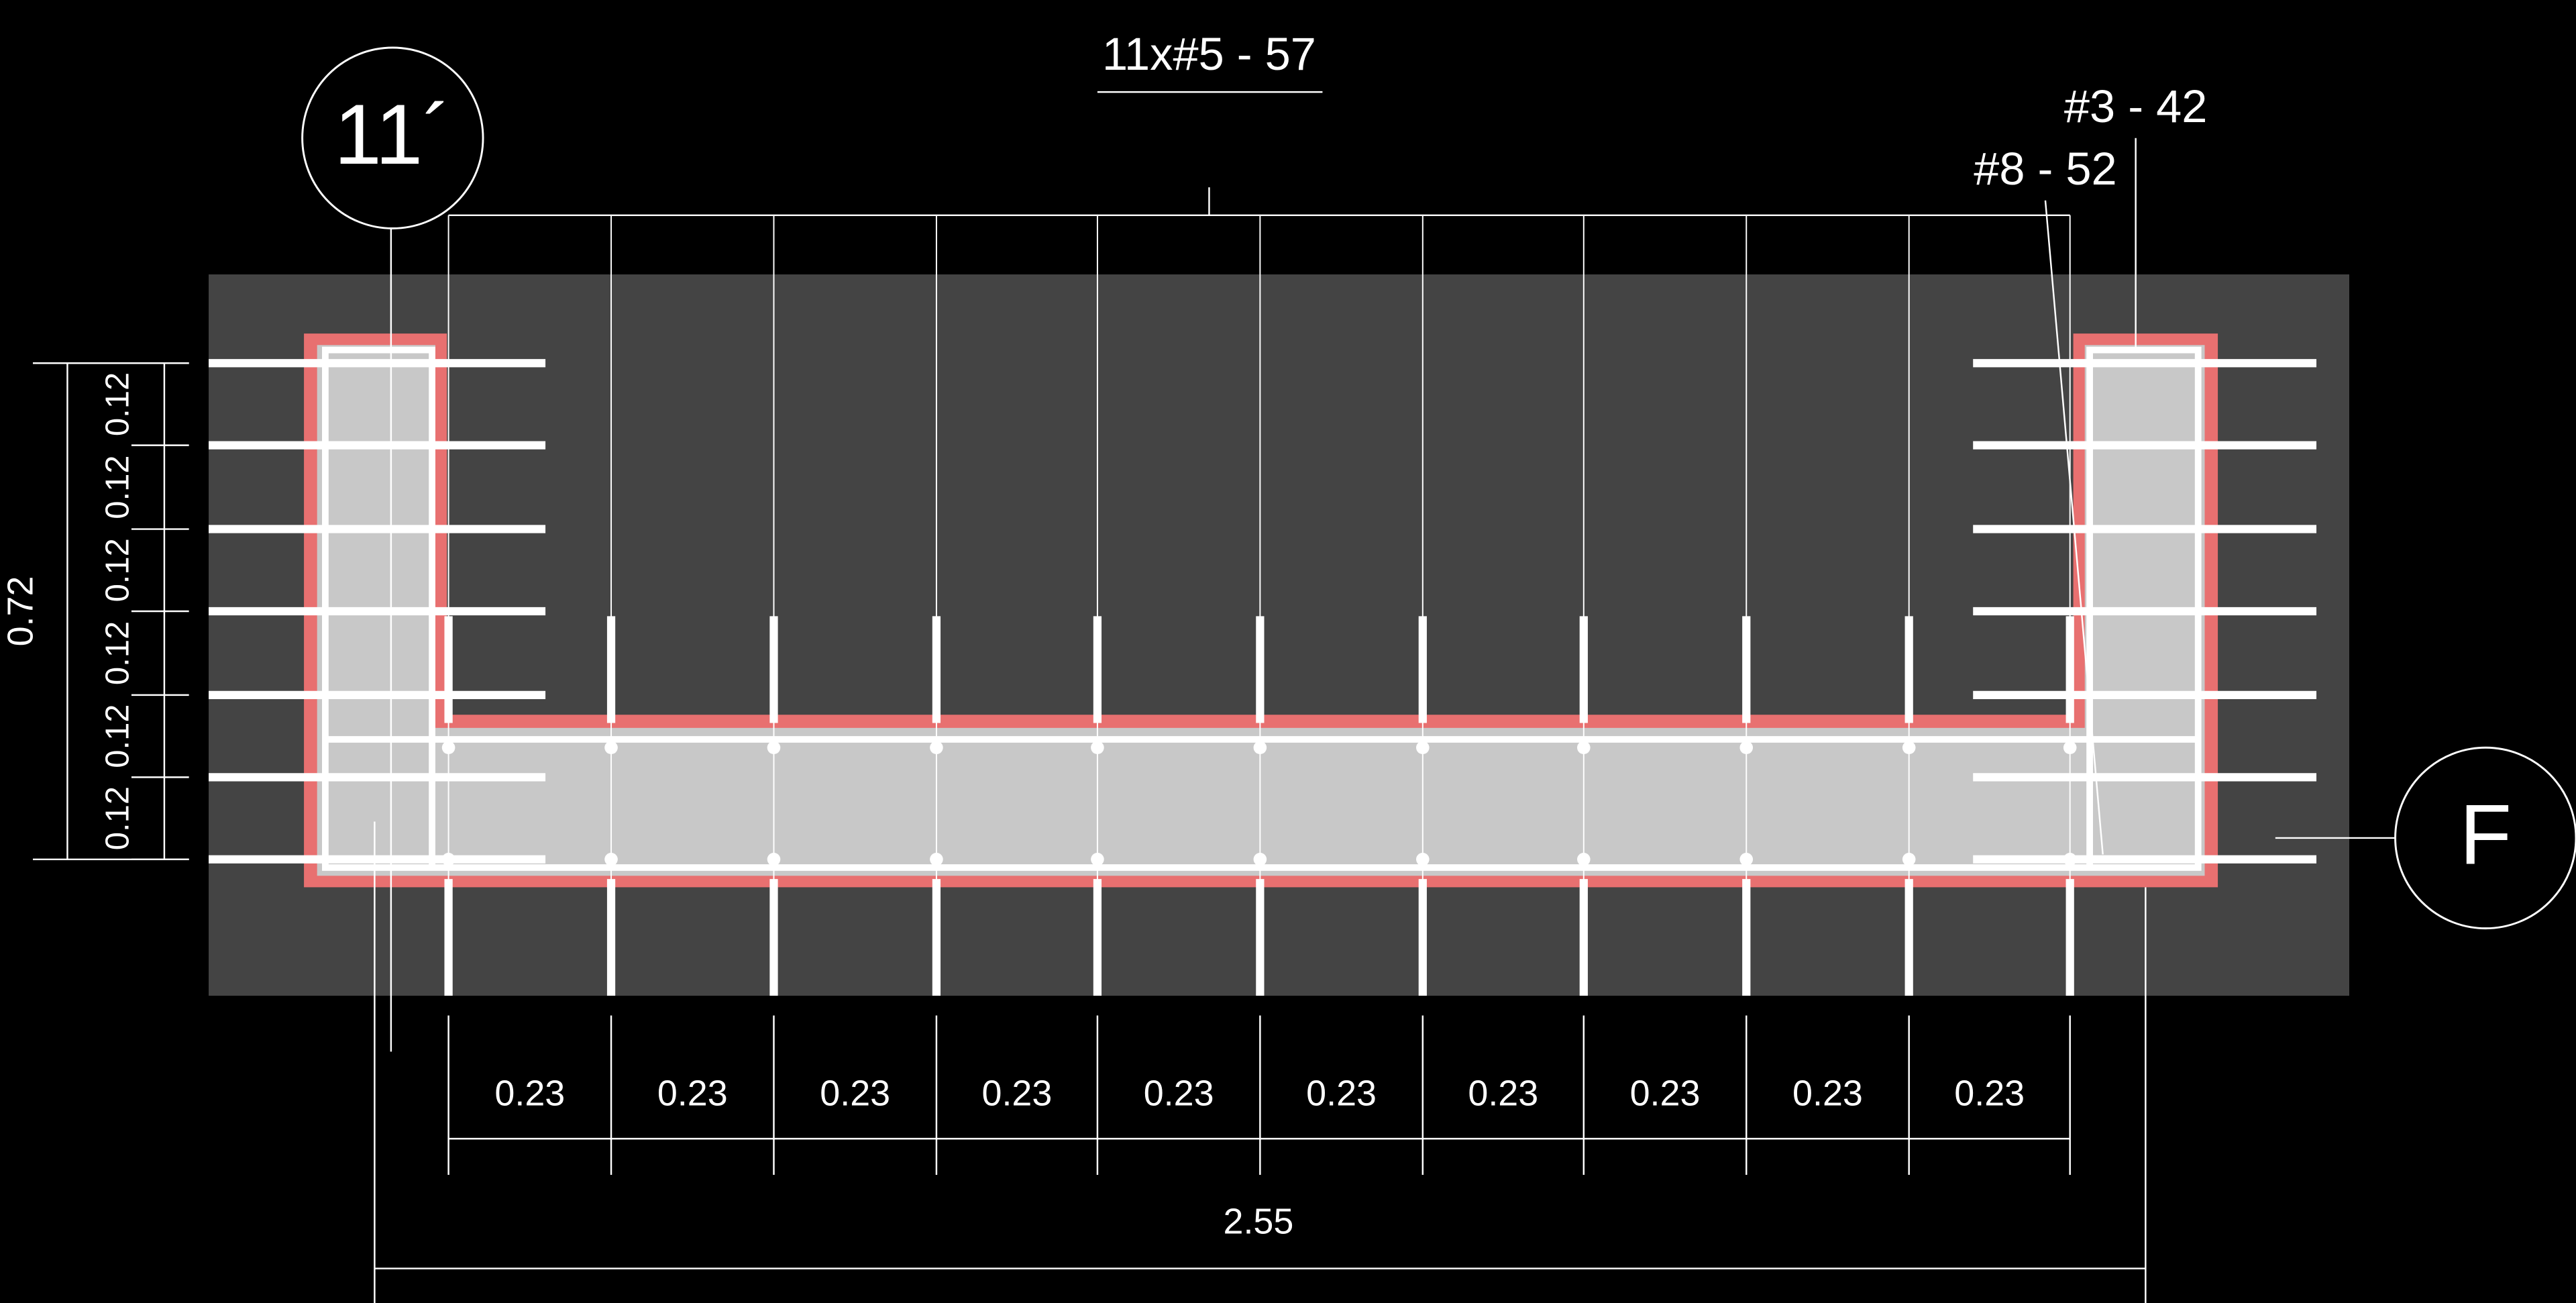 The image size is (2576, 1303). What do you see at coordinates (2045, 169) in the screenshot?
I see `callout: #8 - 52` at bounding box center [2045, 169].